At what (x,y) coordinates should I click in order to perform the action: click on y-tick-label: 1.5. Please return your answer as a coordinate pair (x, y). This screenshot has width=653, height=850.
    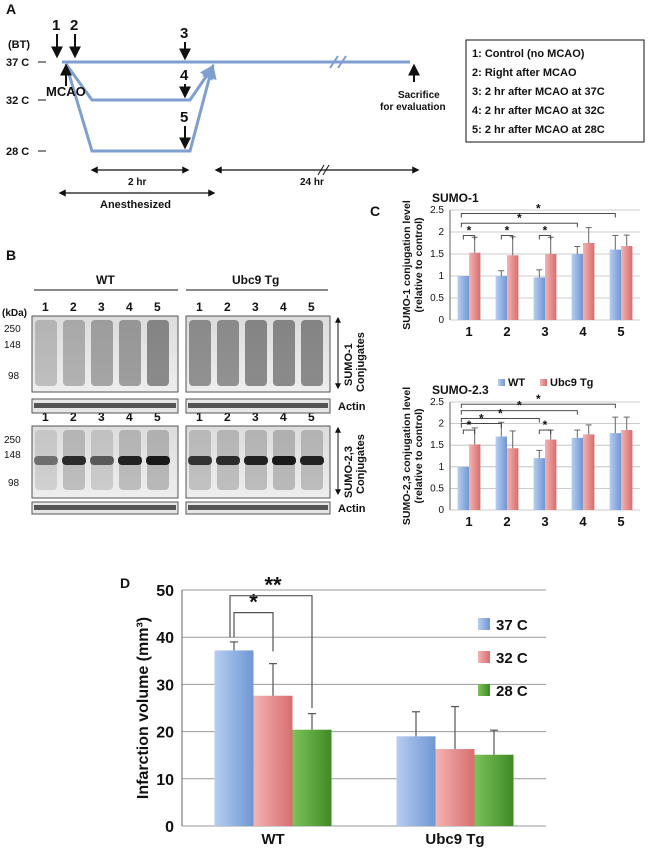
    Looking at the image, I should click on (437, 445).